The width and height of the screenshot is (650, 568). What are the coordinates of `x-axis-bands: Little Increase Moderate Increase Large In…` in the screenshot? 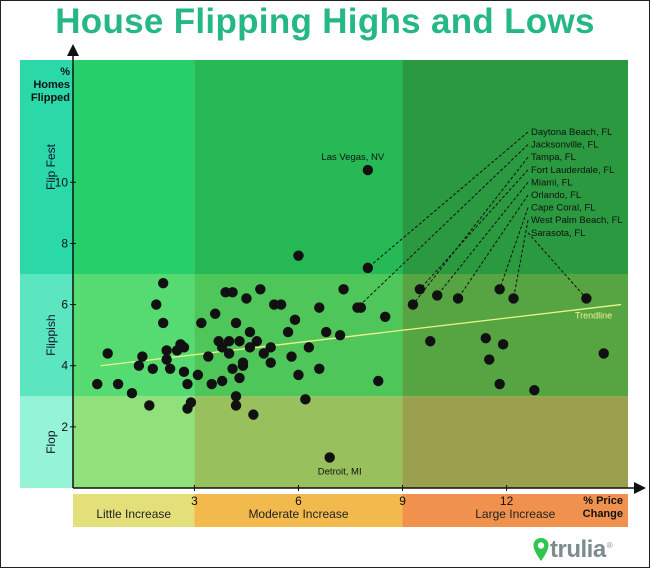 It's located at (350, 510).